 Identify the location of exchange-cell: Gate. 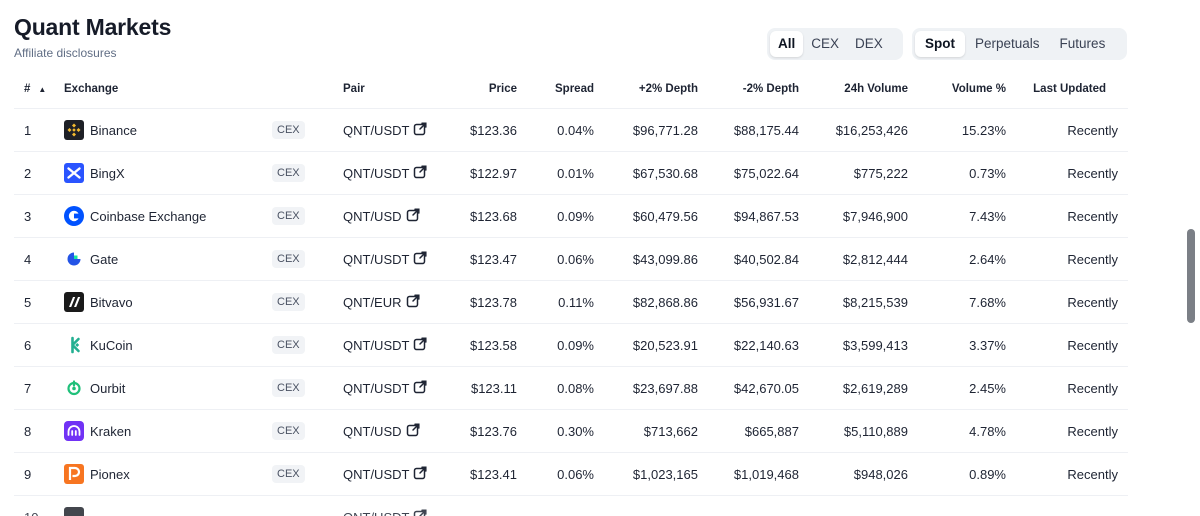
(164, 259).